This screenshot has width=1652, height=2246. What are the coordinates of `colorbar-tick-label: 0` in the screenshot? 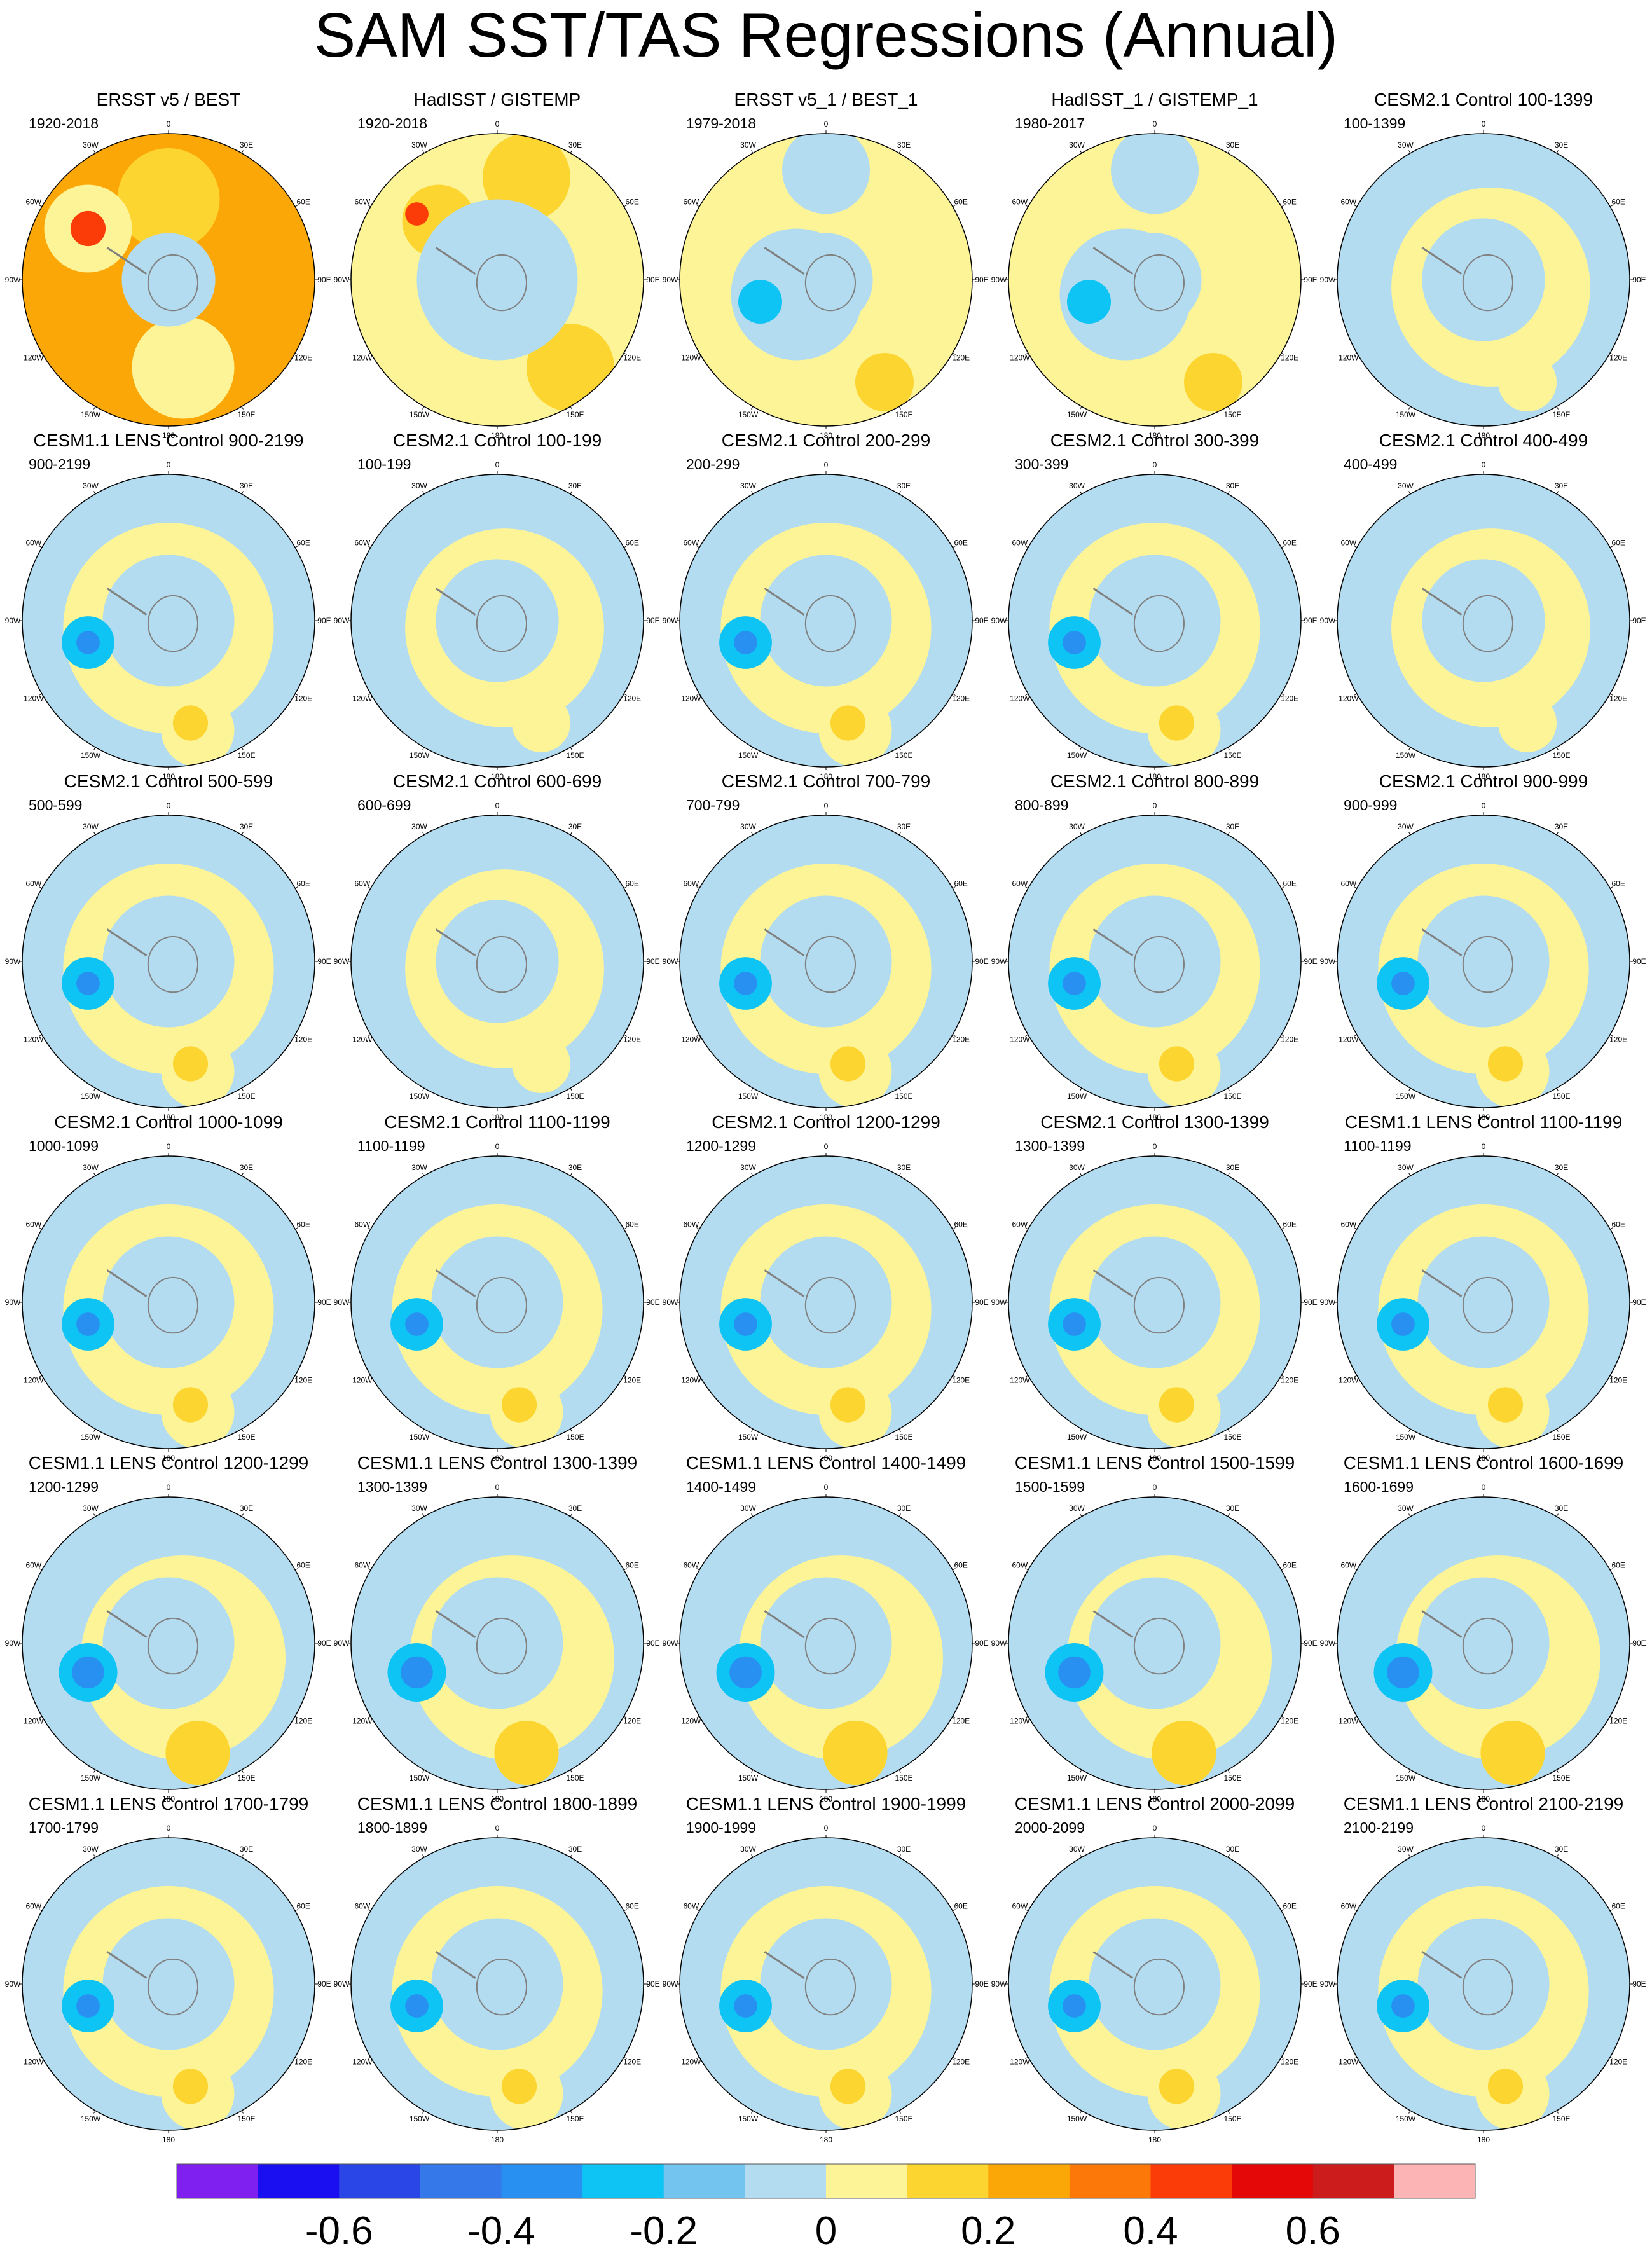 It's located at (826, 2227).